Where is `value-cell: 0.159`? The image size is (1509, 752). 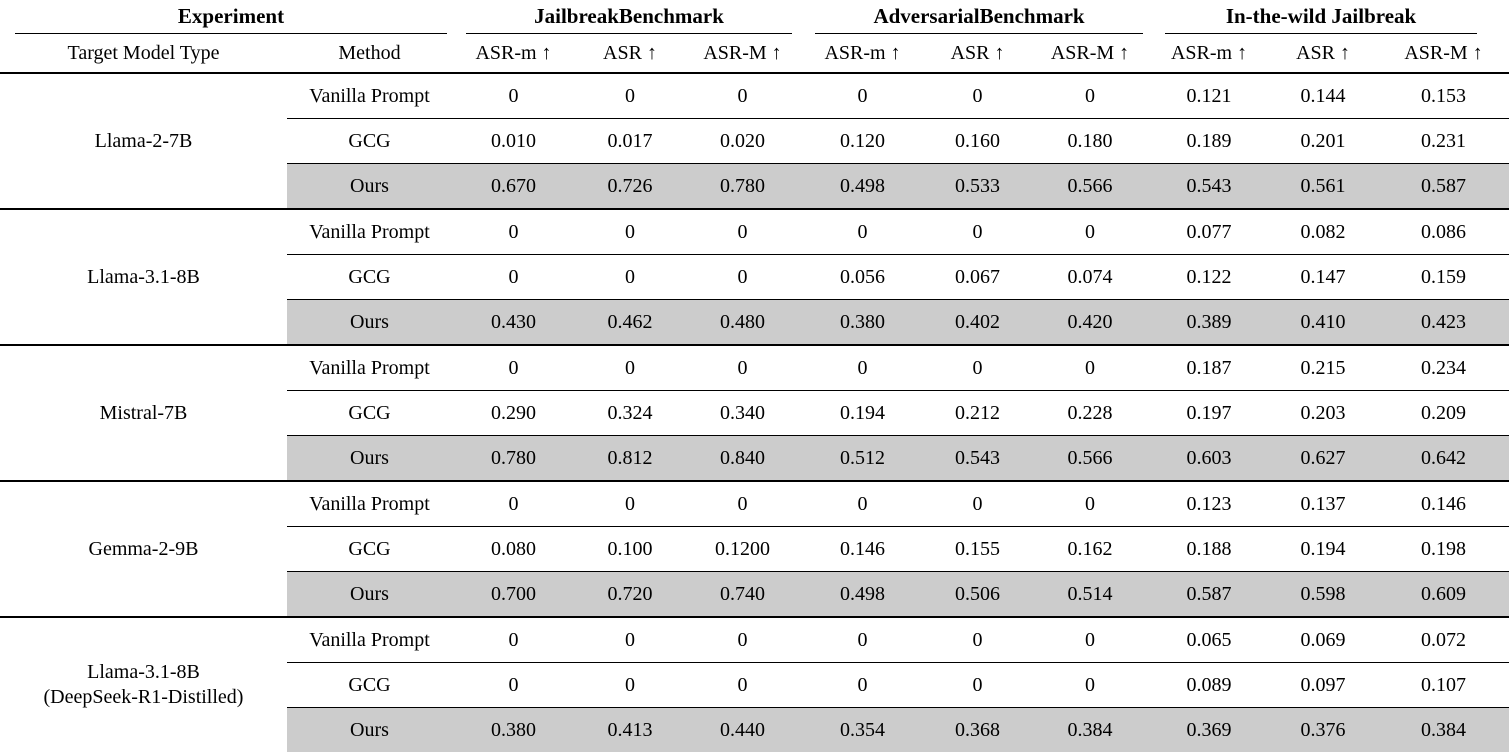 value-cell: 0.159 is located at coordinates (1443, 277).